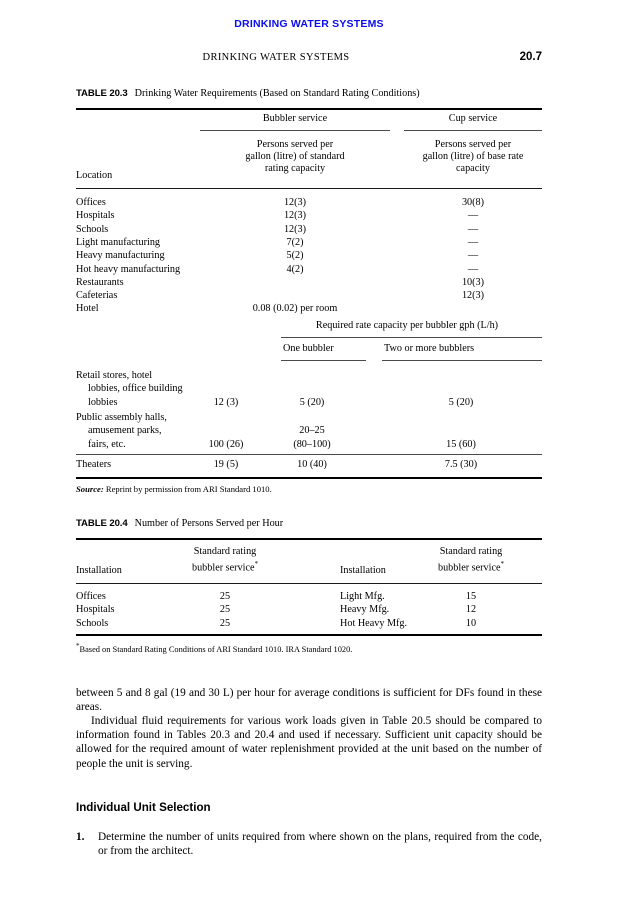  What do you see at coordinates (473, 202) in the screenshot?
I see `table-cell-cup: 30(8)` at bounding box center [473, 202].